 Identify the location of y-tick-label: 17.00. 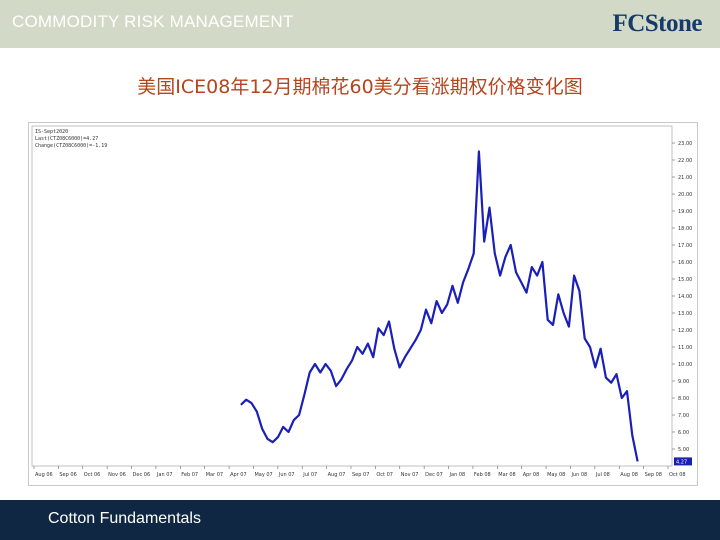
(685, 246).